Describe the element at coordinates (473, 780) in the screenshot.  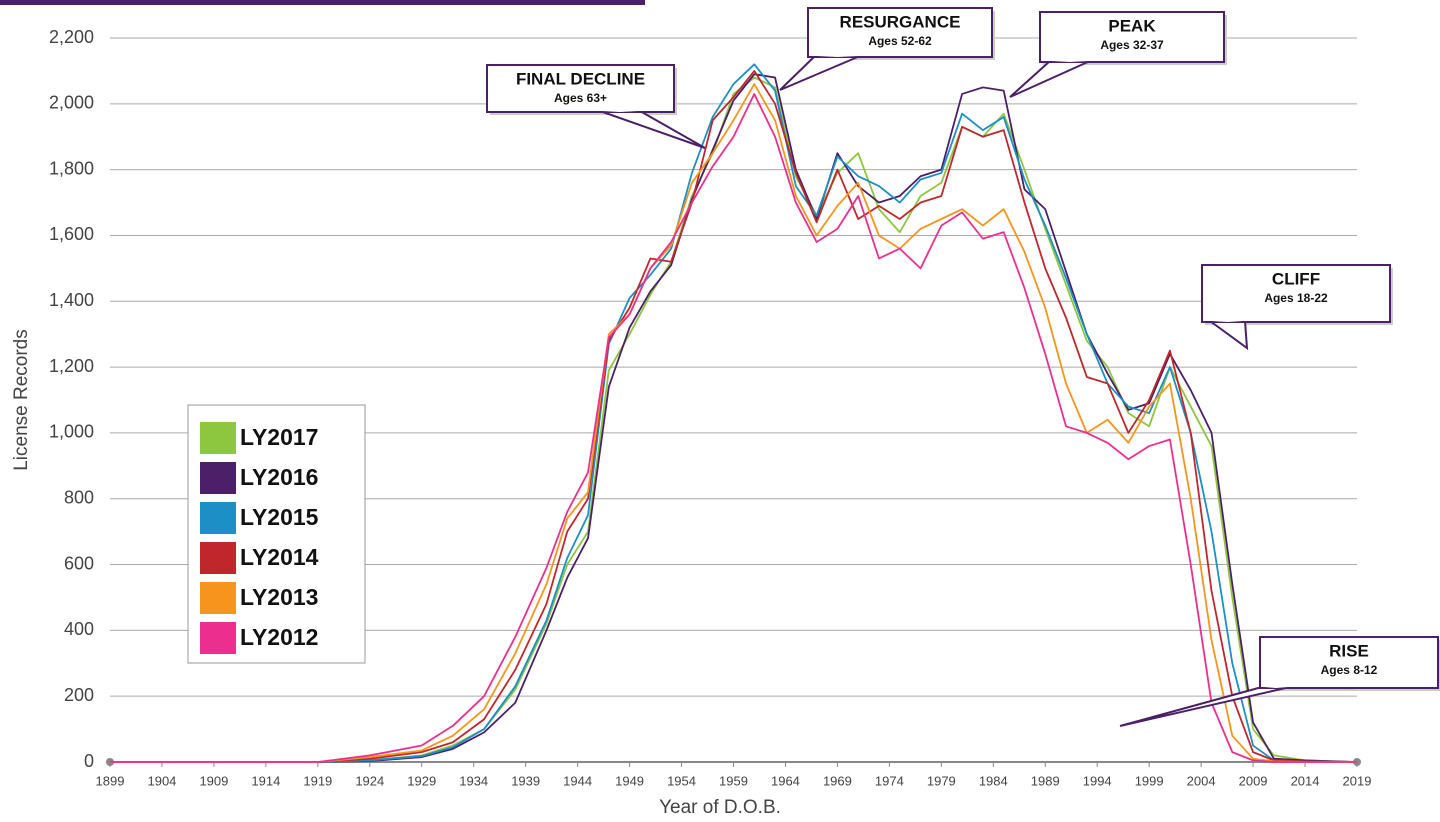
I see `x-tick-label: 1934` at that location.